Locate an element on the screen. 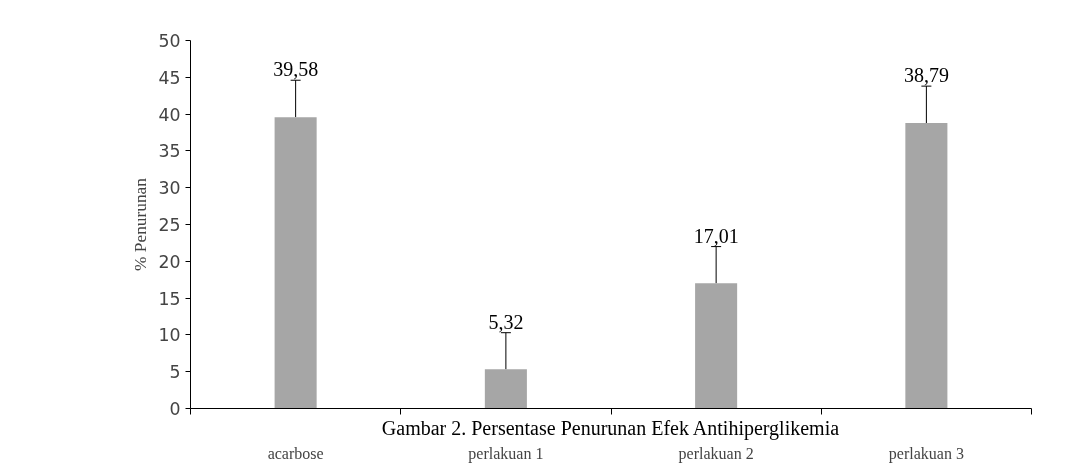 This screenshot has height=466, width=1066. y-tick-label: 25 is located at coordinates (169, 225).